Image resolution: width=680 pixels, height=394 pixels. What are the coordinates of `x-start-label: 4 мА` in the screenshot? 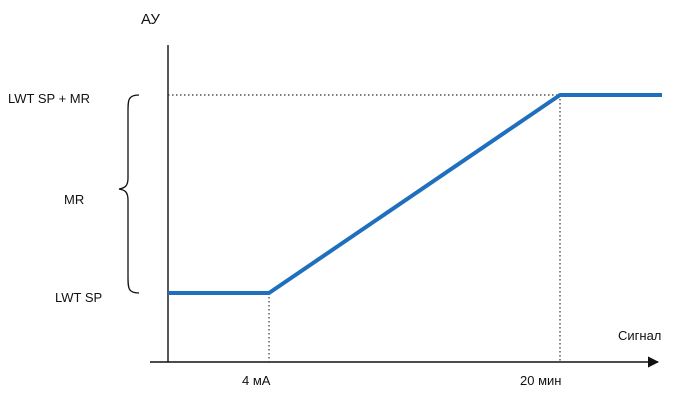 It's located at (256, 380).